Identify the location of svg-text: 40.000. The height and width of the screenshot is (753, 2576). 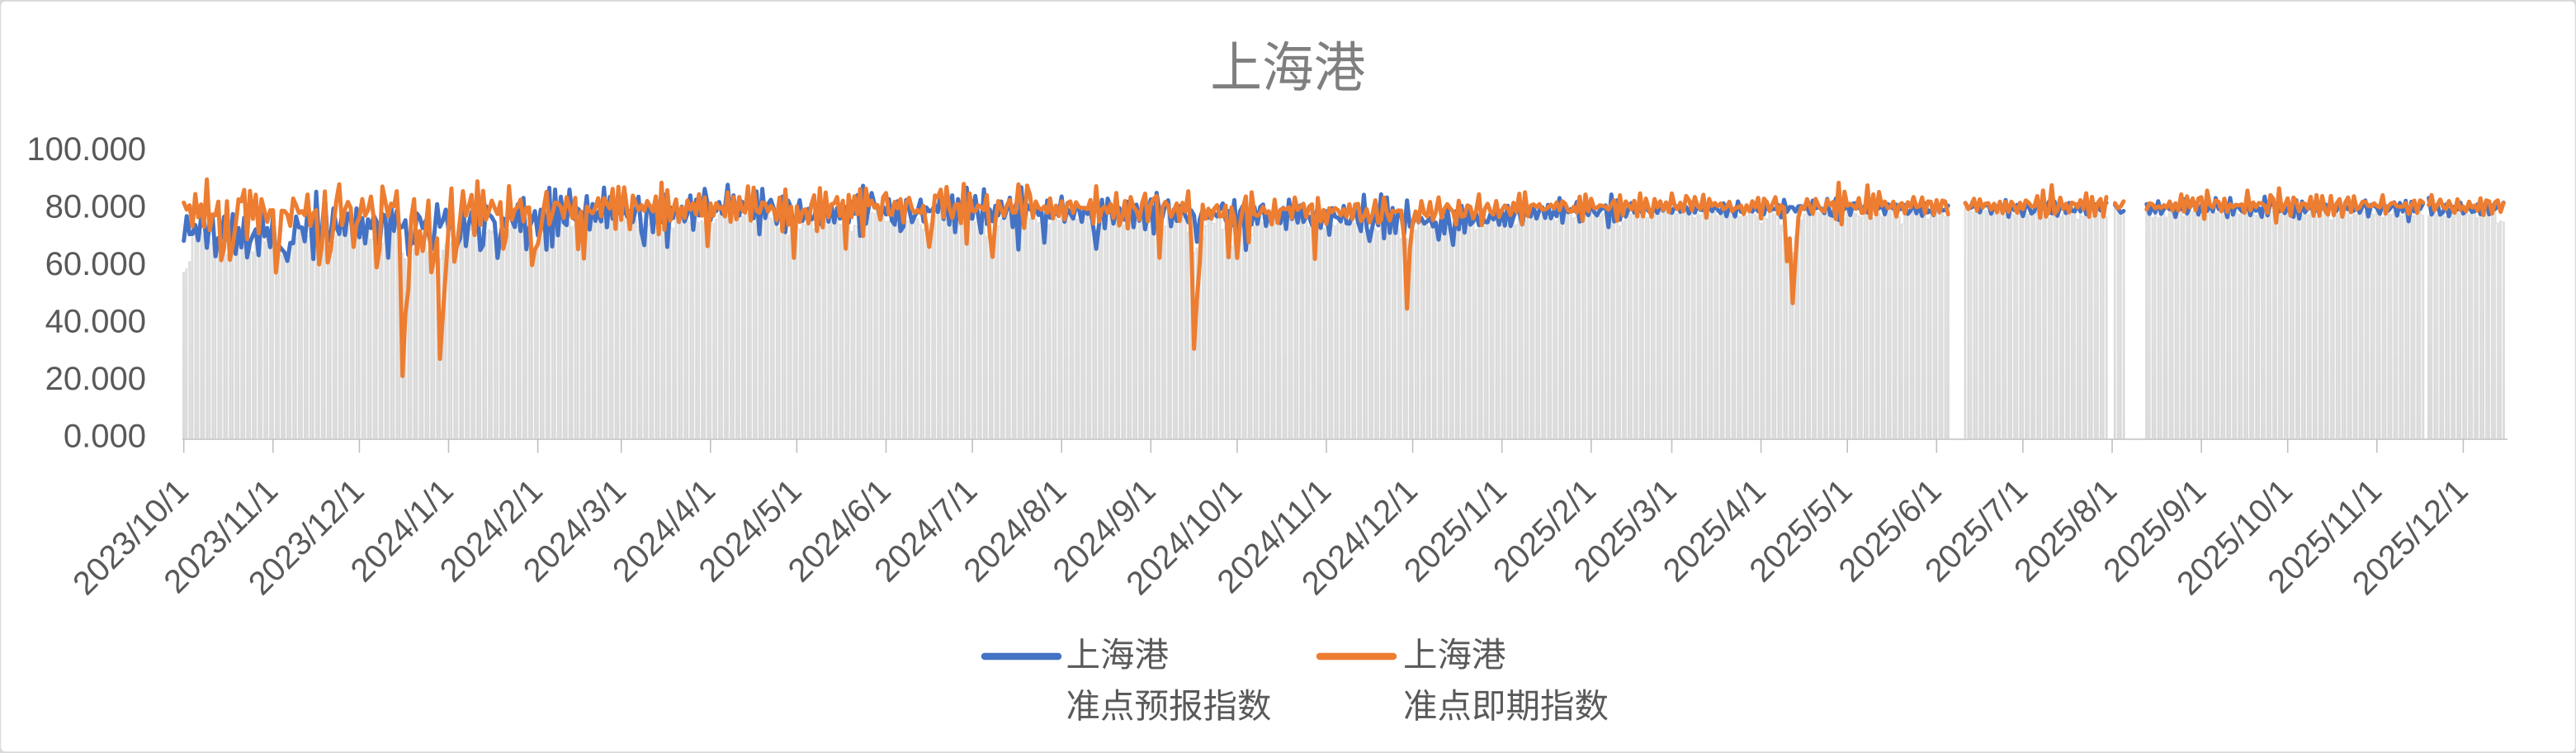
(95, 322).